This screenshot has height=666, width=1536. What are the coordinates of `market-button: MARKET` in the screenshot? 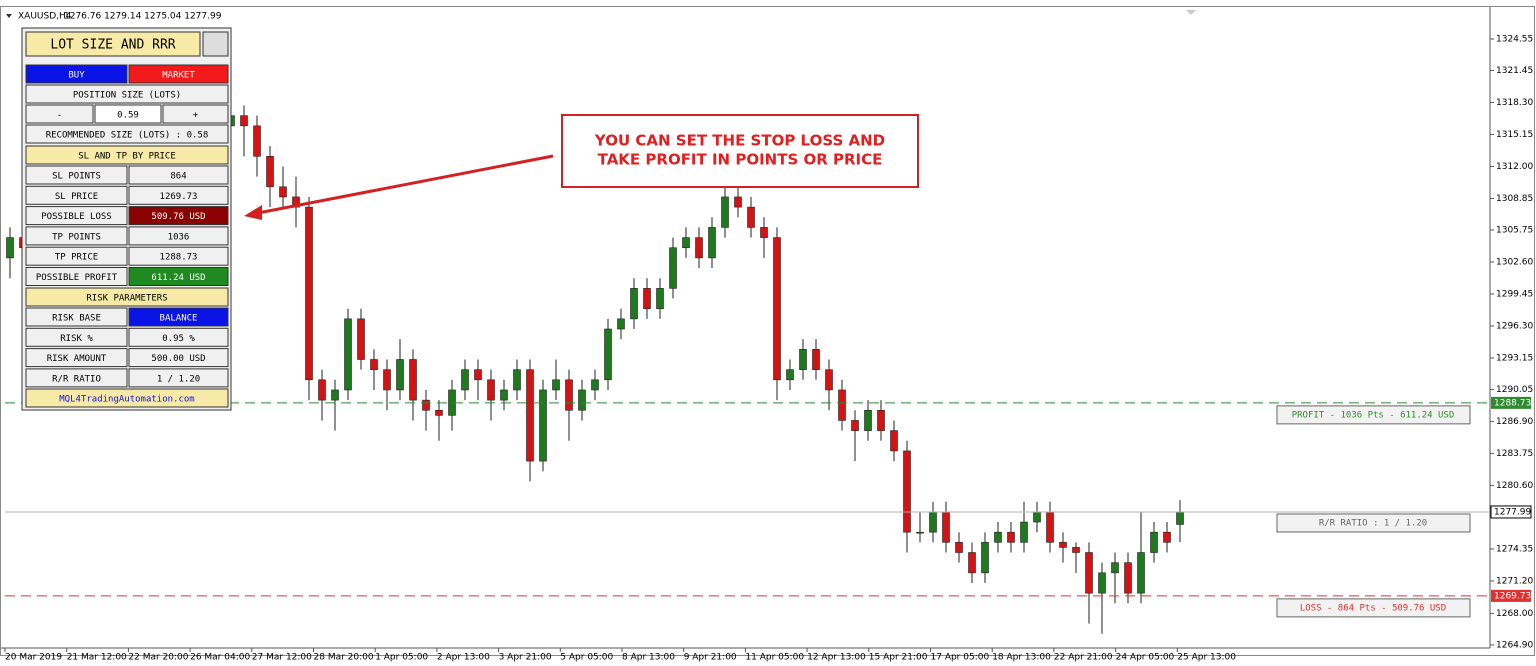 It's located at (178, 76).